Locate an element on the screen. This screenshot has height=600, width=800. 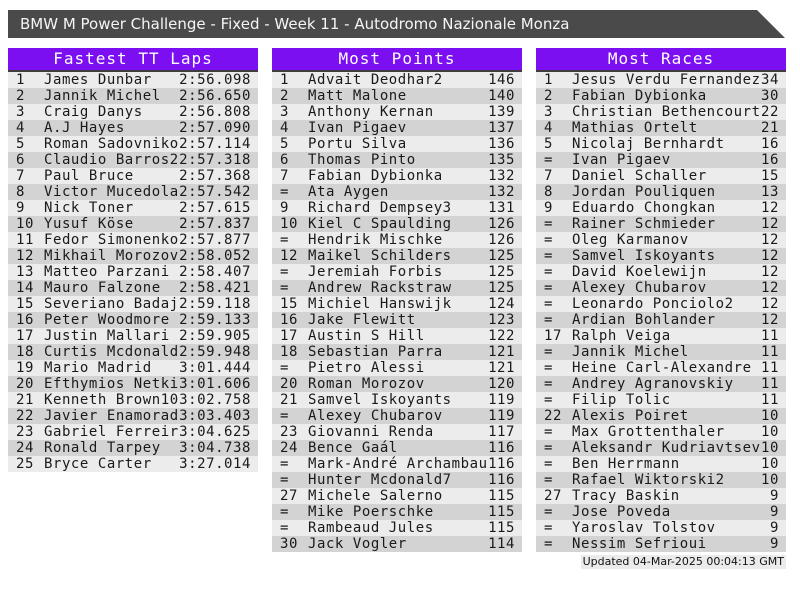
value-cell: 116 is located at coordinates (501, 464).